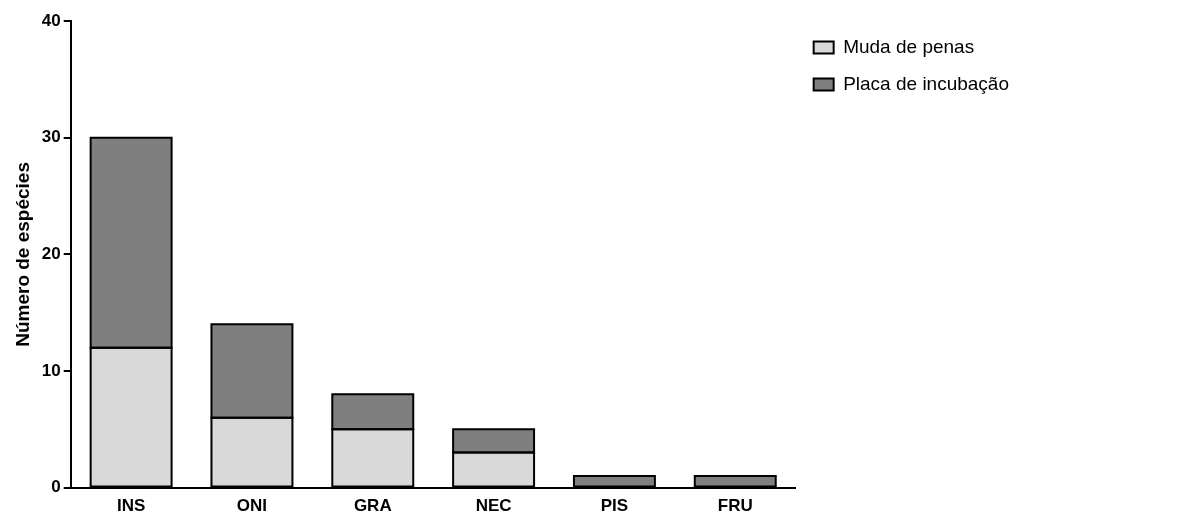 This screenshot has height=528, width=1177. What do you see at coordinates (735, 506) in the screenshot?
I see `x-tick-label: FRU` at bounding box center [735, 506].